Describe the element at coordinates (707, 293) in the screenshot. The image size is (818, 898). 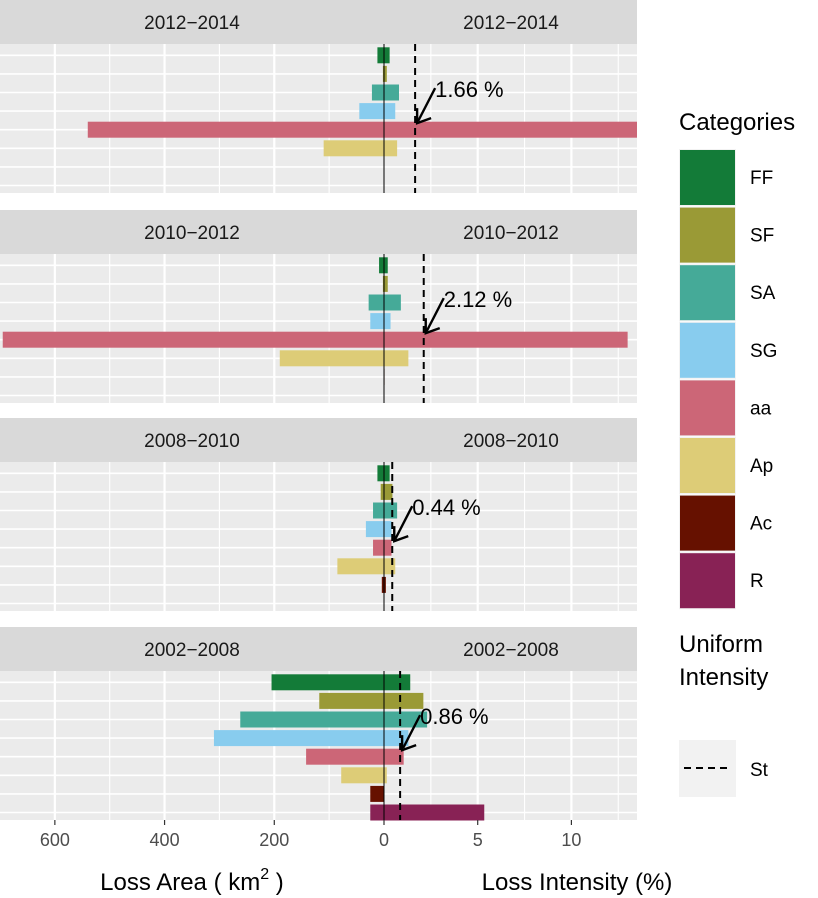
I see `legend-key-SA` at that location.